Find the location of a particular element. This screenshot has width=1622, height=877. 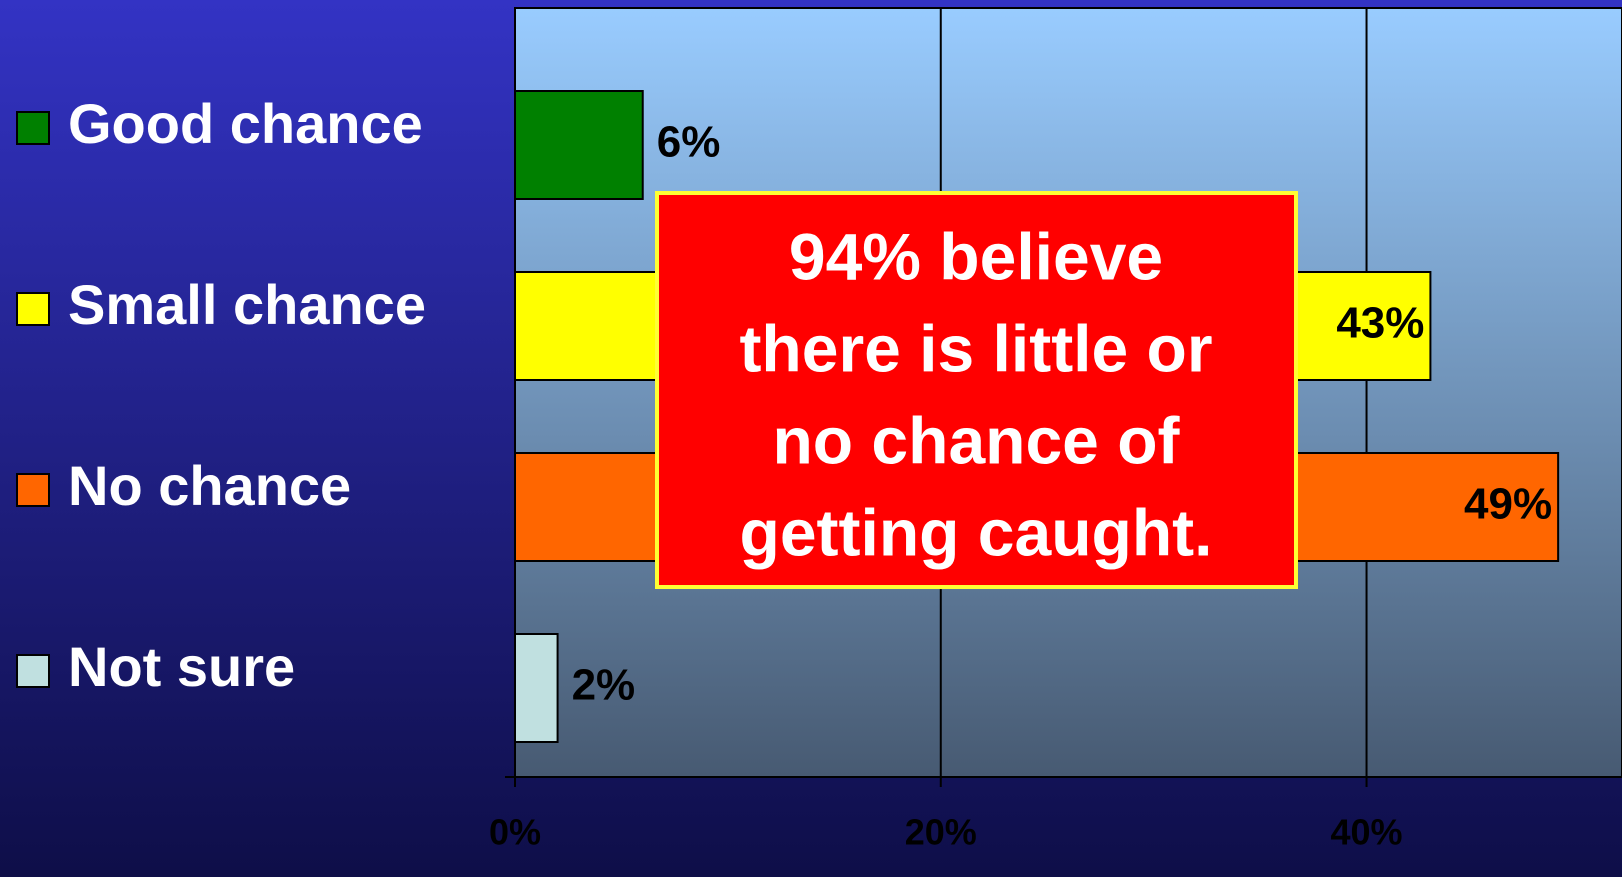

annotation-text: there is little or is located at coordinates (975, 348).